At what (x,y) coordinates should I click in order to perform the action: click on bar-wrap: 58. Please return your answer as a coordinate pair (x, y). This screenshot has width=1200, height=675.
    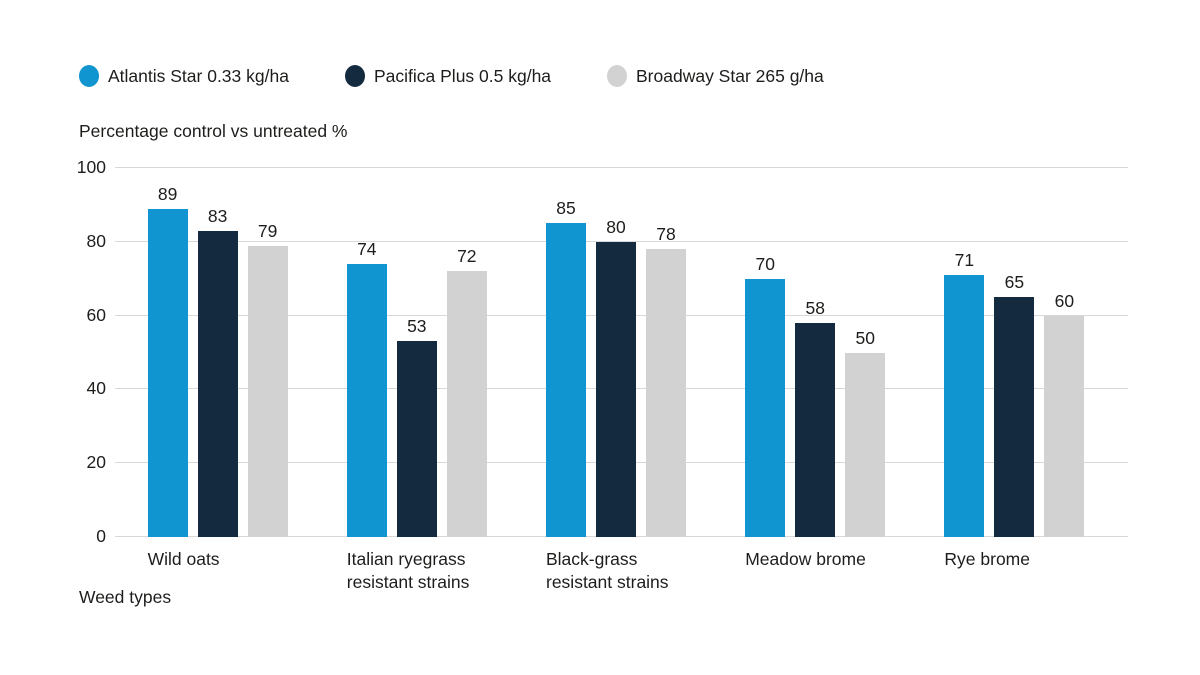
    Looking at the image, I should click on (815, 352).